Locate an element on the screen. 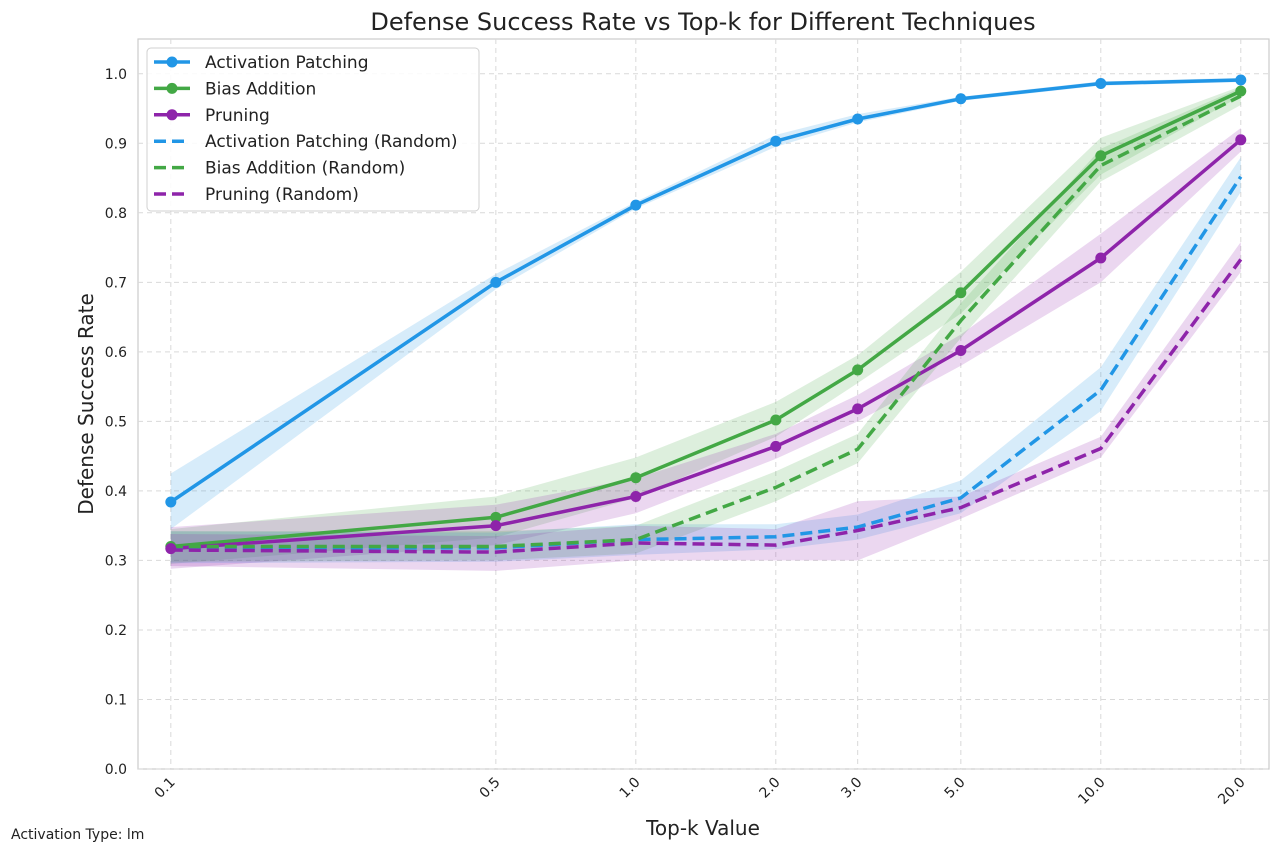 Image resolution: width=1280 pixels, height=856 pixels. y-tick-label: 0.4 is located at coordinates (116, 492).